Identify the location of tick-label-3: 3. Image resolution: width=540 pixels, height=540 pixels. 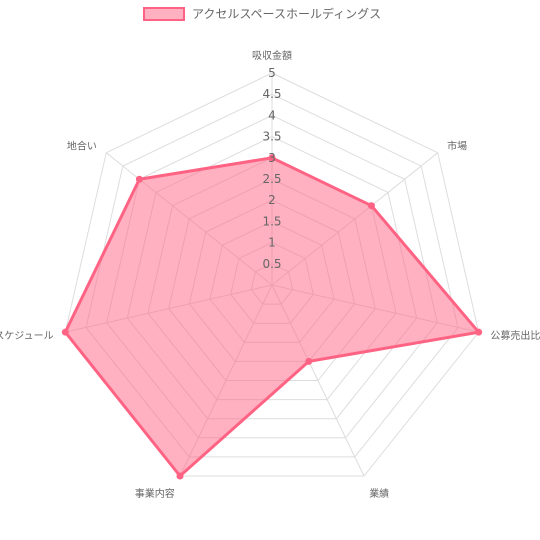
(272, 158).